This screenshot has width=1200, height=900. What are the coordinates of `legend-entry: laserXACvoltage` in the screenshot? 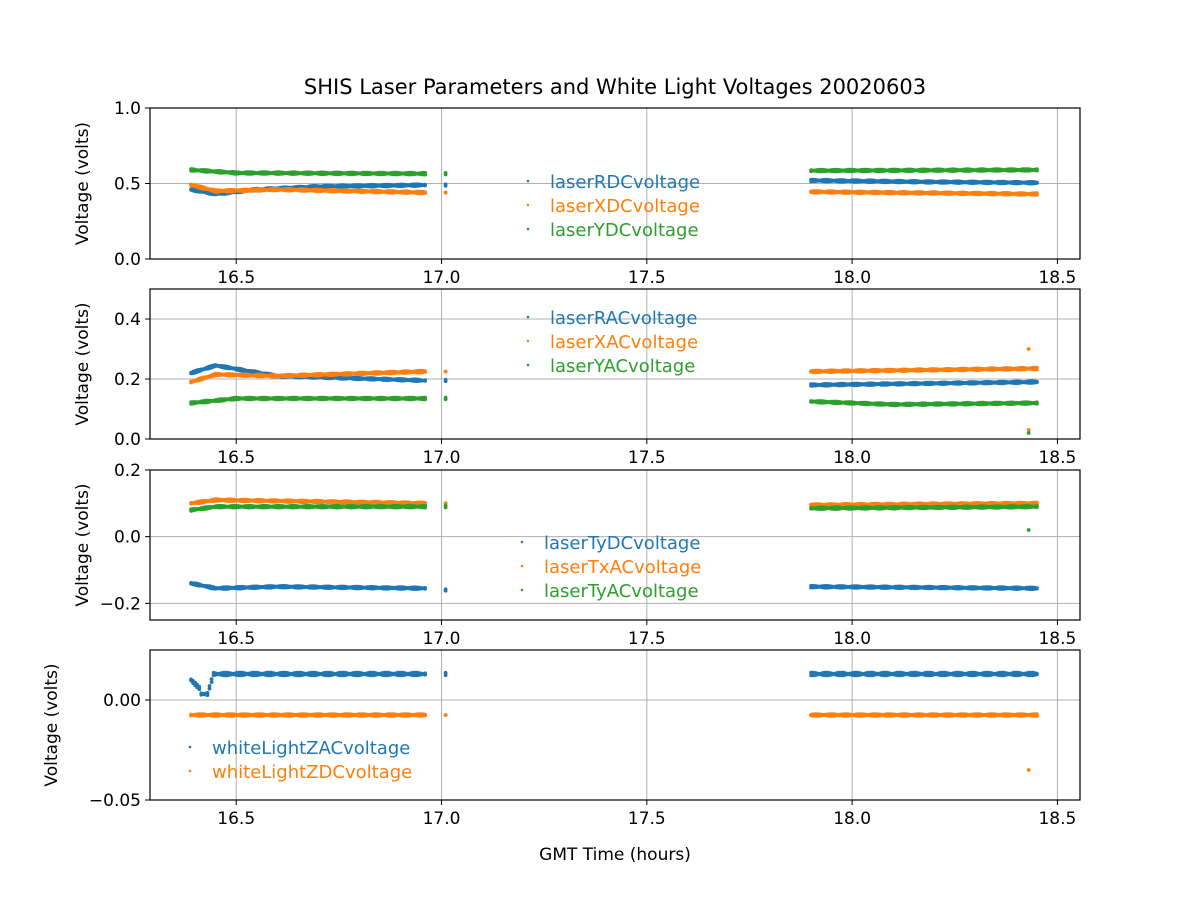 It's located at (624, 342).